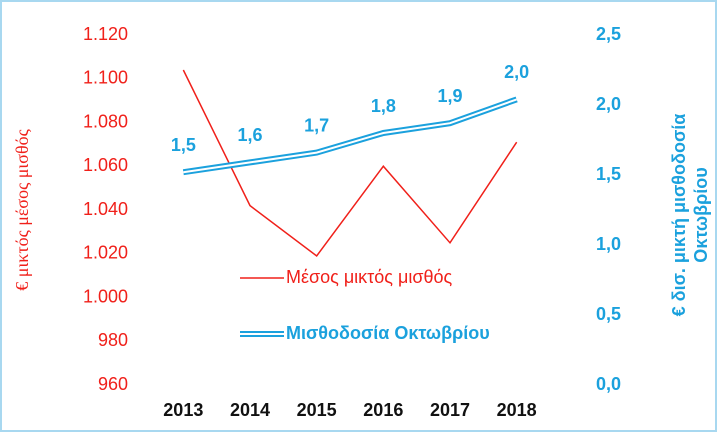  What do you see at coordinates (105, 253) in the screenshot?
I see `y-tick-label: 1.020` at bounding box center [105, 253].